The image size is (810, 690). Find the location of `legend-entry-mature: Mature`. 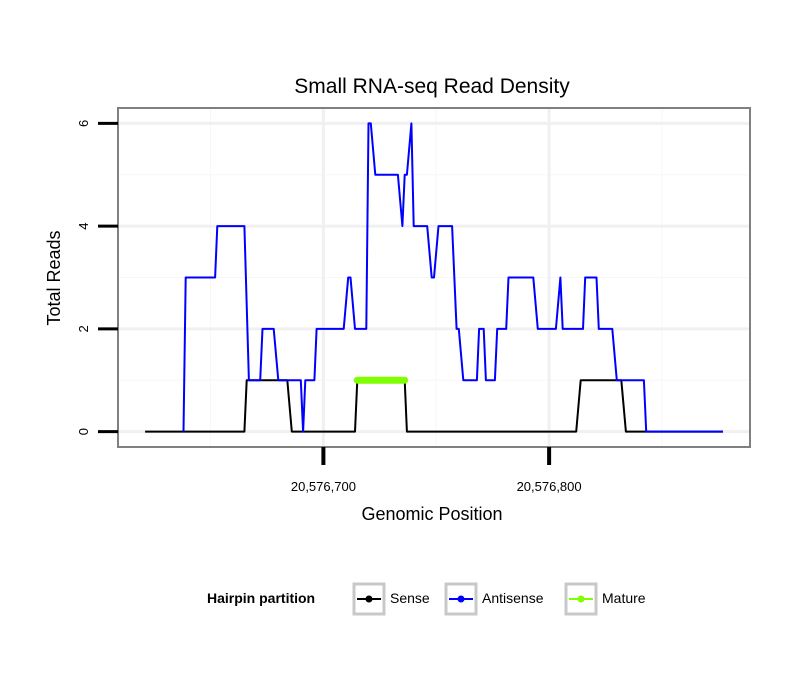

legend-entry-mature: Mature is located at coordinates (605, 599).